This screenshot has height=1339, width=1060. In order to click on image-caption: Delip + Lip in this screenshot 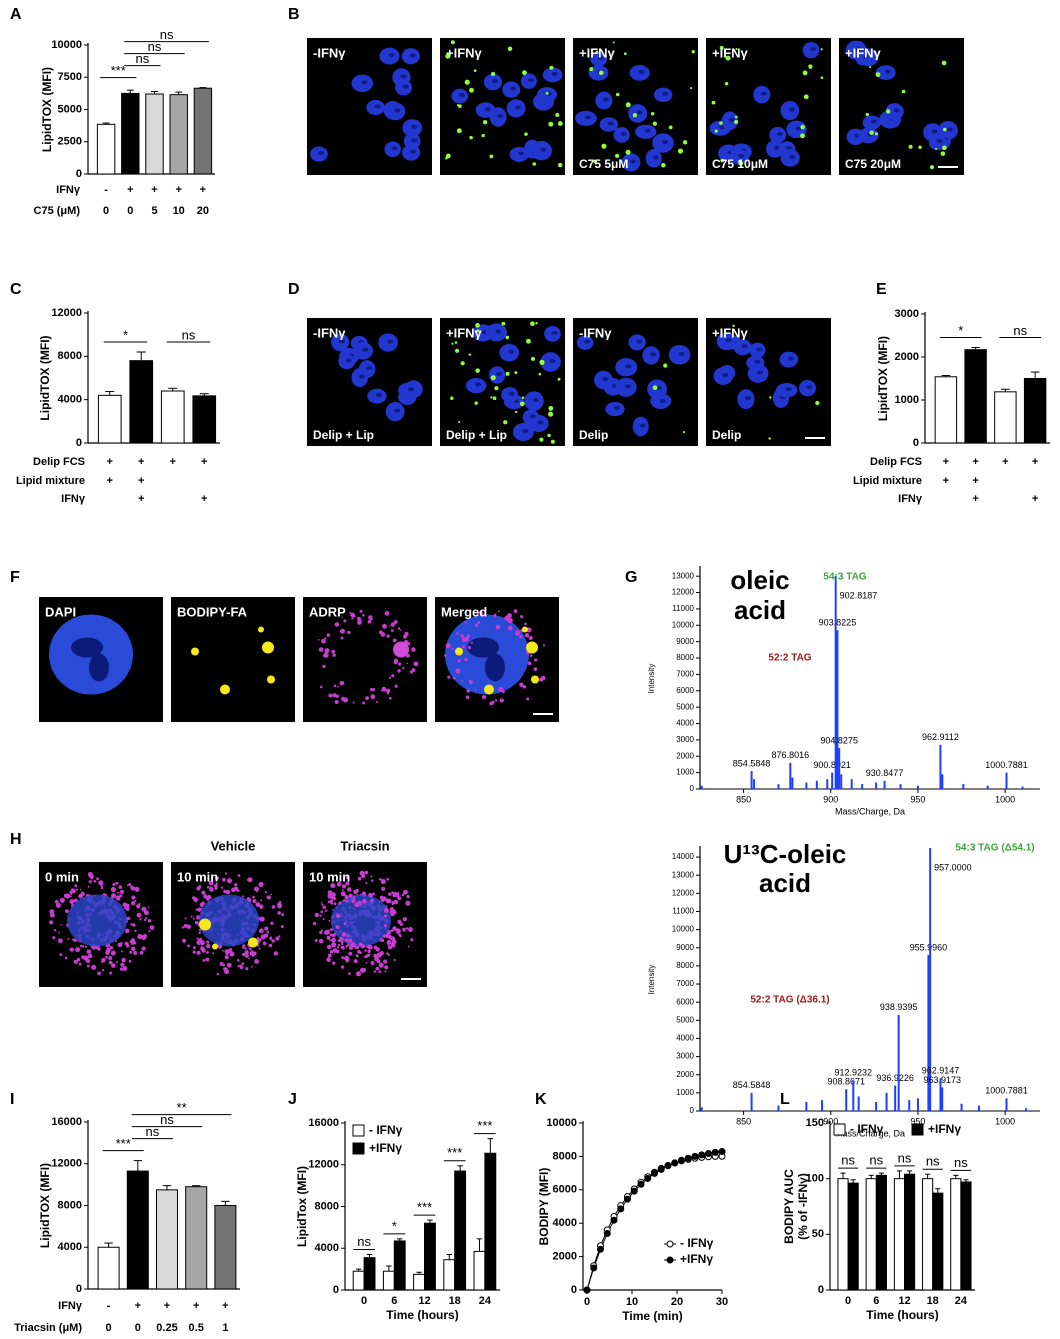, I will do `click(476, 435)`.